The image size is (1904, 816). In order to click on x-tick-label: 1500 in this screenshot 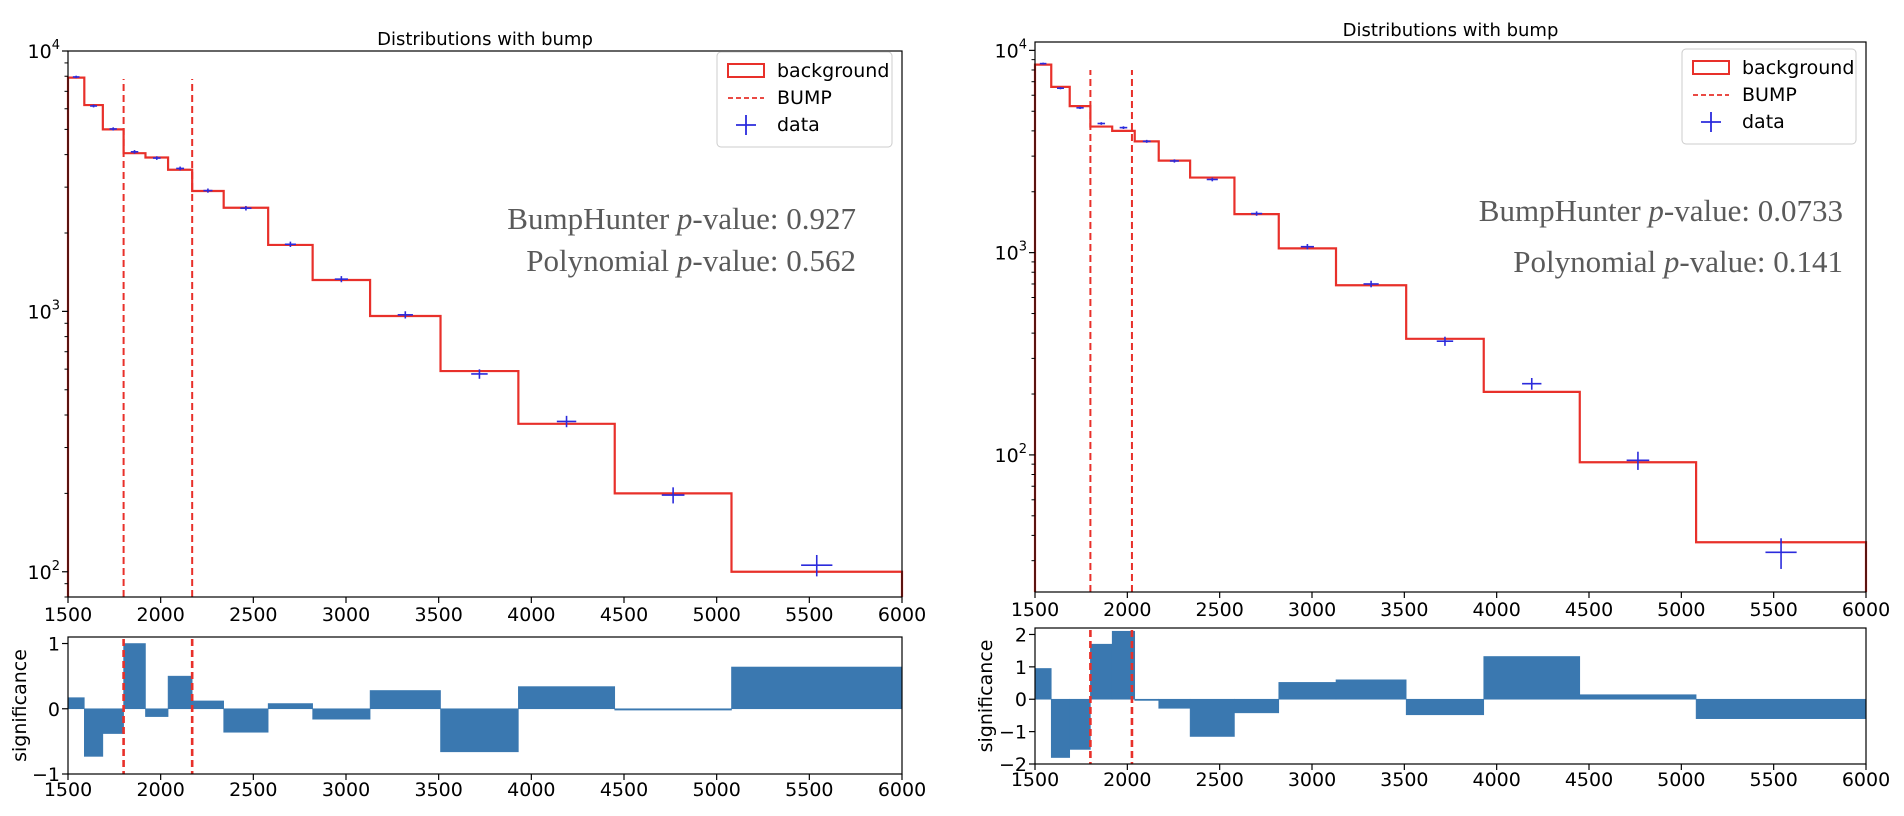, I will do `click(1035, 610)`.